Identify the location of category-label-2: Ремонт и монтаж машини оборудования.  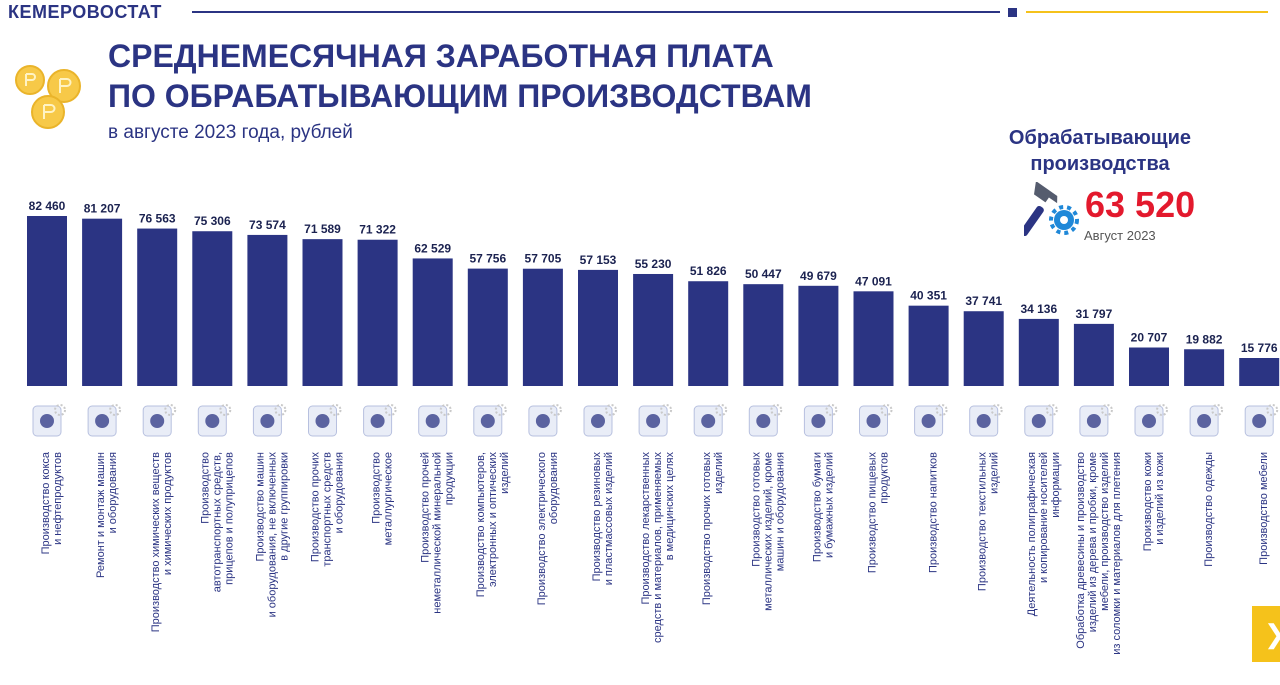
(107, 515).